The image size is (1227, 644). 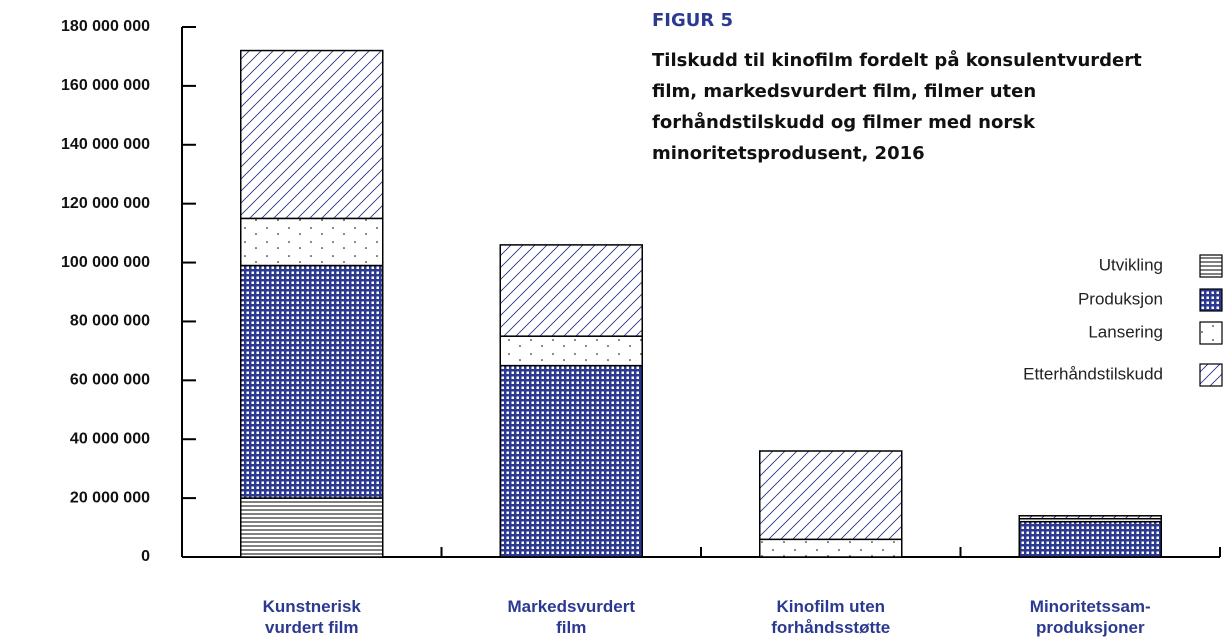 What do you see at coordinates (311, 617) in the screenshot?
I see `x-tick-label: Kunstnerisk vurdert film` at bounding box center [311, 617].